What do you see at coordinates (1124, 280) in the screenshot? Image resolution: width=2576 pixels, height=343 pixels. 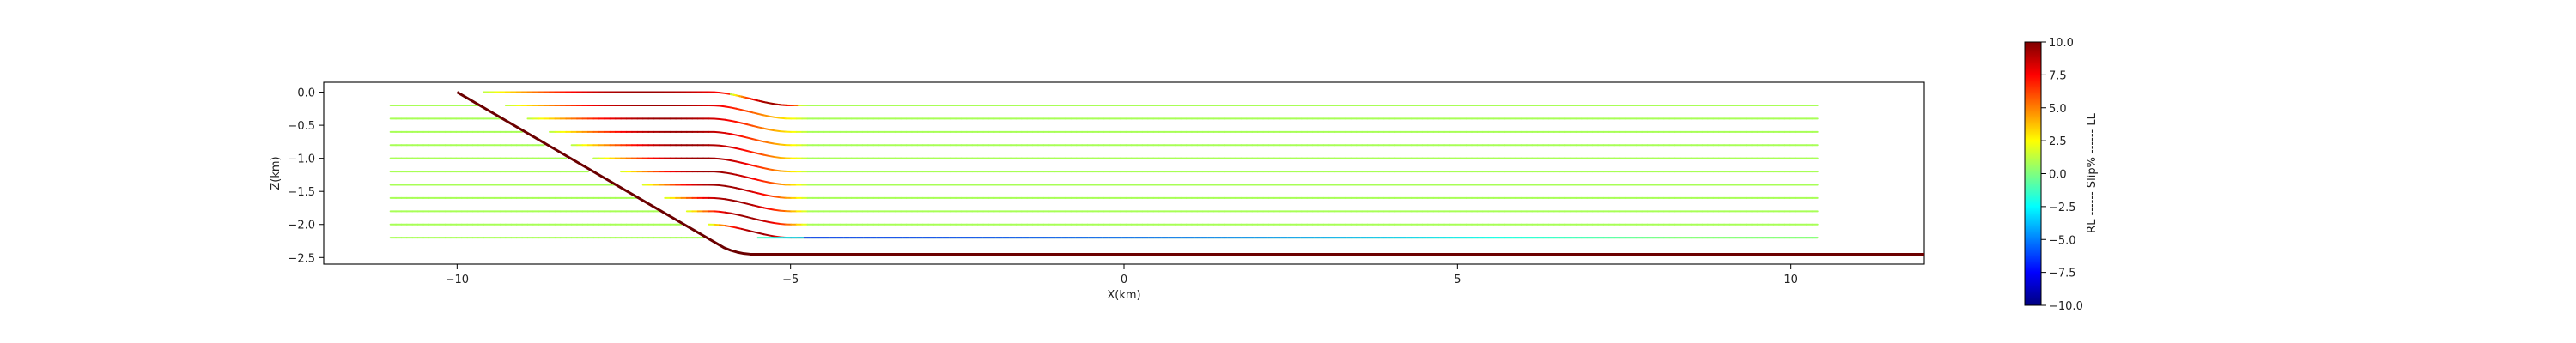 I see `x-tick-label: 0` at bounding box center [1124, 280].